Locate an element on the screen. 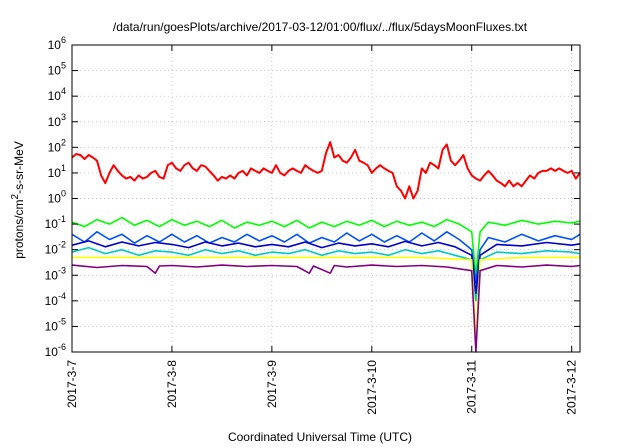 This screenshot has width=640, height=448. y-tick-label: 10⁻³ is located at coordinates (55, 273).